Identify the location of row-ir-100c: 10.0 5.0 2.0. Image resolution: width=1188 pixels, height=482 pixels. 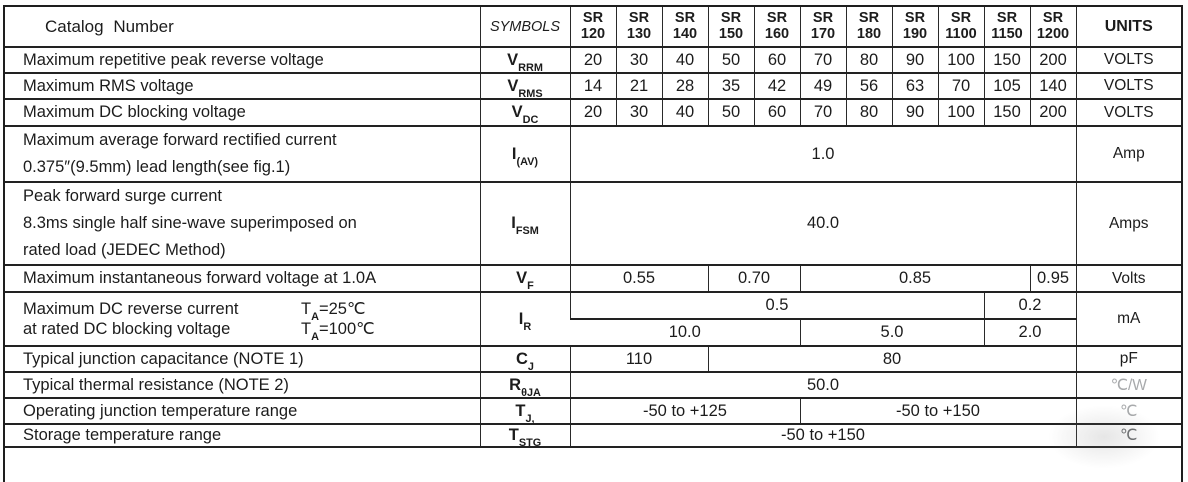
(593, 332).